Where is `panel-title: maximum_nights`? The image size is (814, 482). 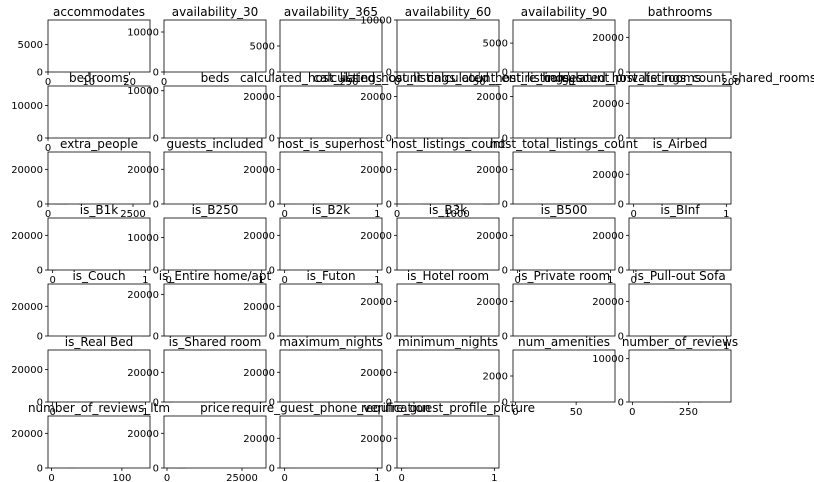
panel-title: maximum_nights is located at coordinates (331, 342).